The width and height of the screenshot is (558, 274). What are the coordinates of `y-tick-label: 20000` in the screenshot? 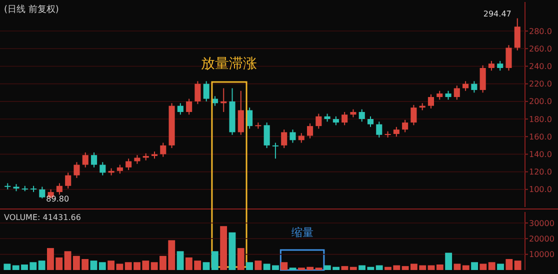 It's located at (541, 239).